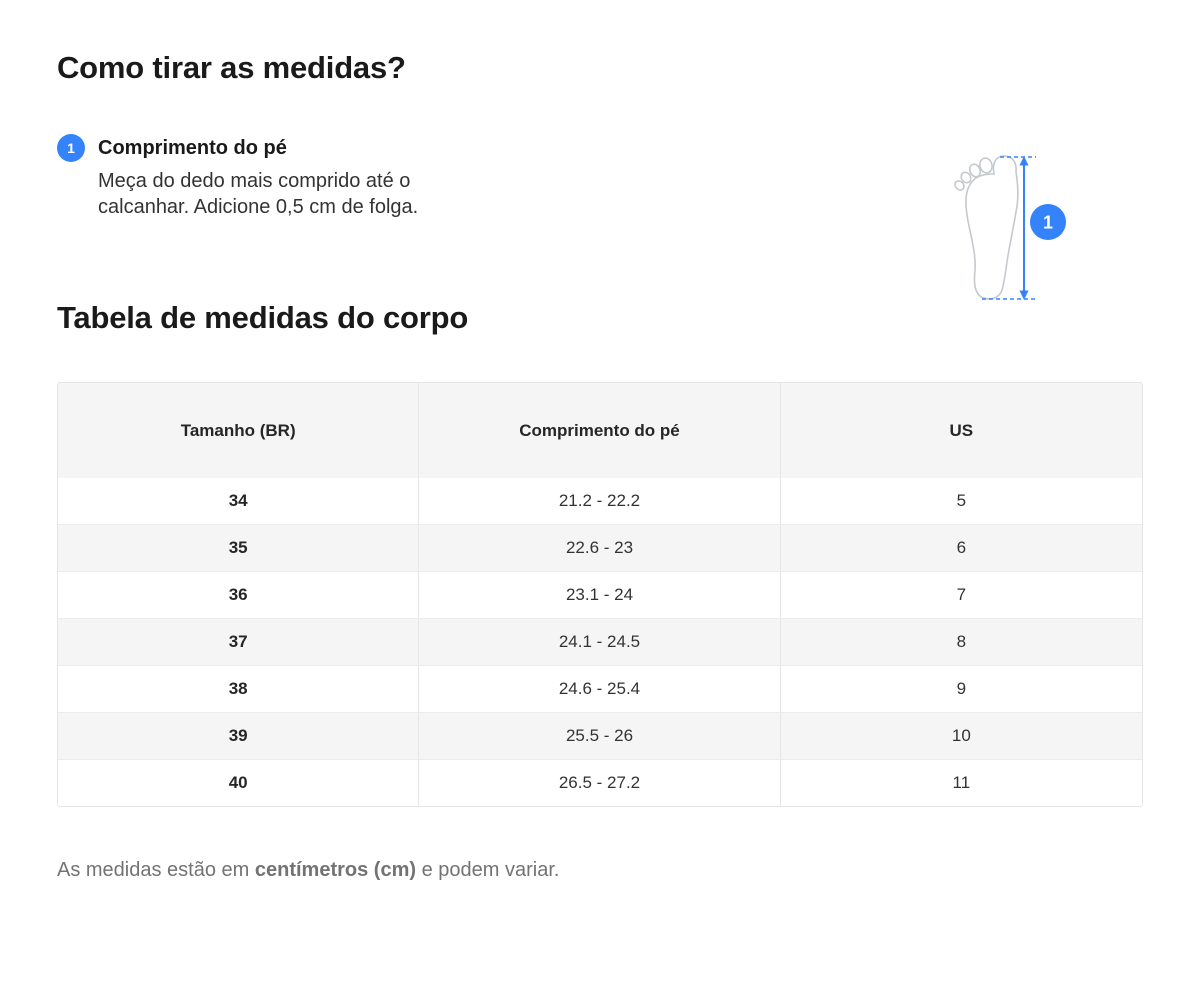 The height and width of the screenshot is (981, 1200). Describe the element at coordinates (239, 430) in the screenshot. I see `column-header: Tamanho (BR)` at that location.